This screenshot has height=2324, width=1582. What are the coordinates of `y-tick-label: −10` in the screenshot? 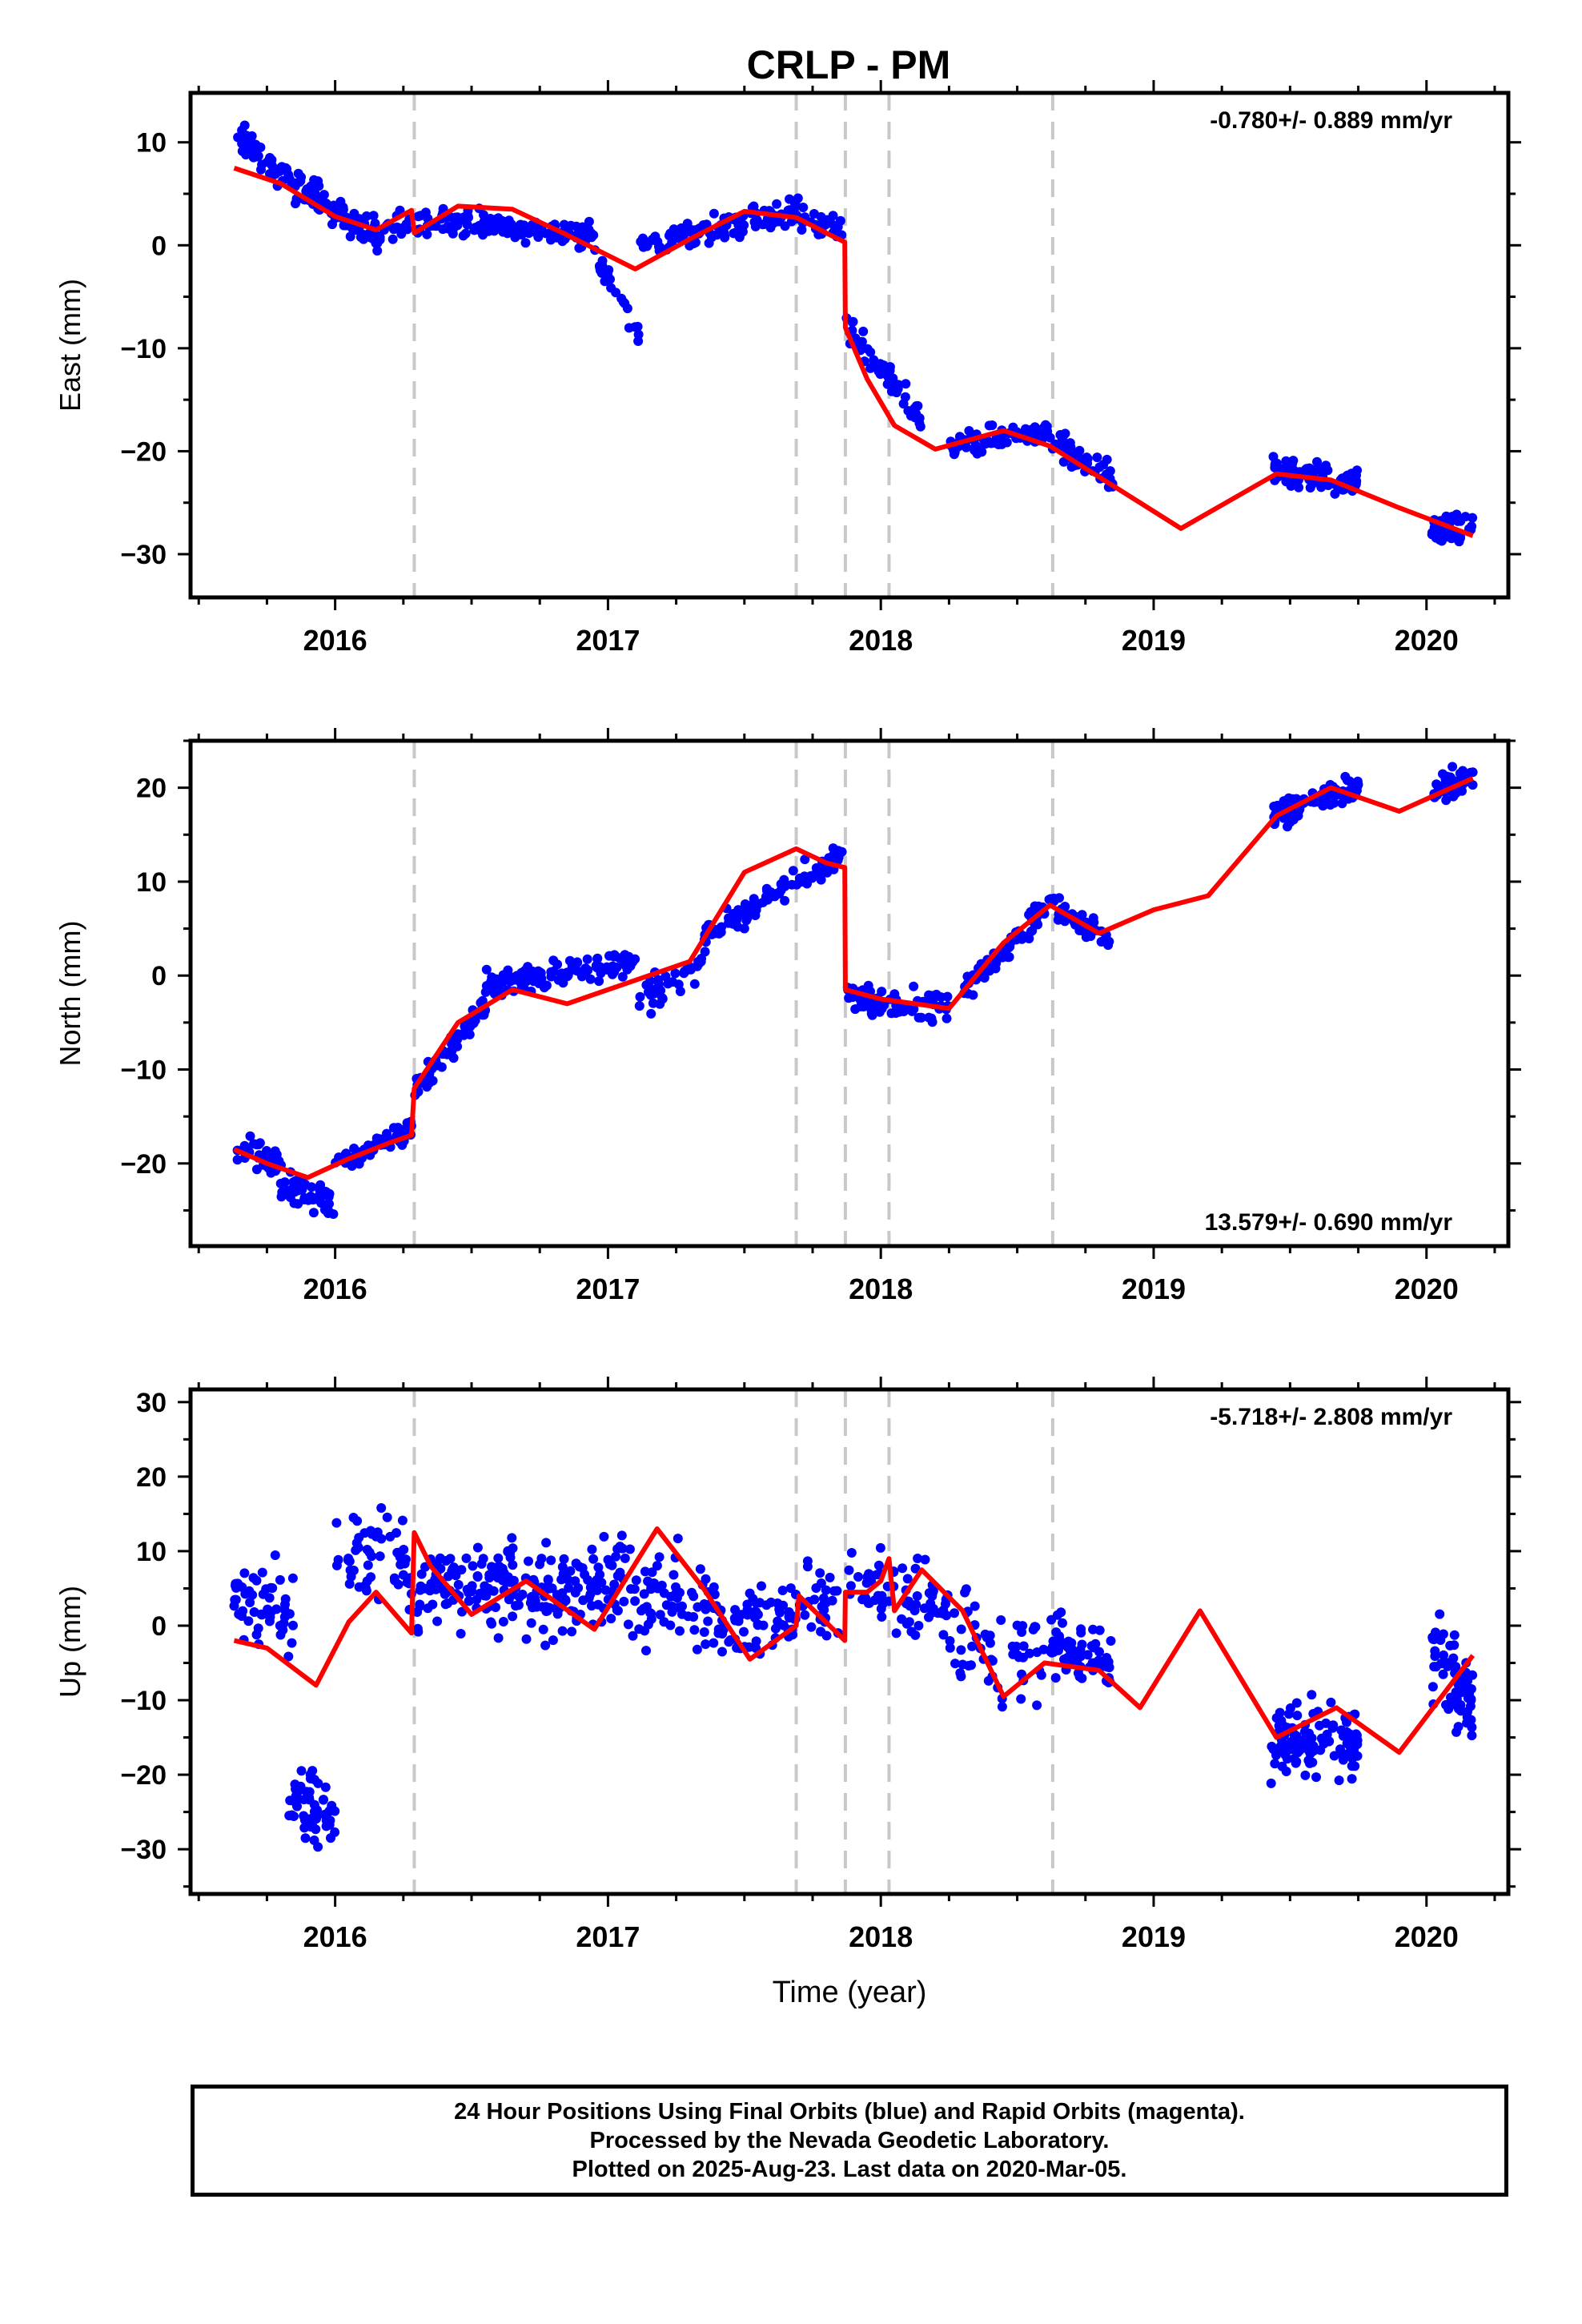 It's located at (144, 1070).